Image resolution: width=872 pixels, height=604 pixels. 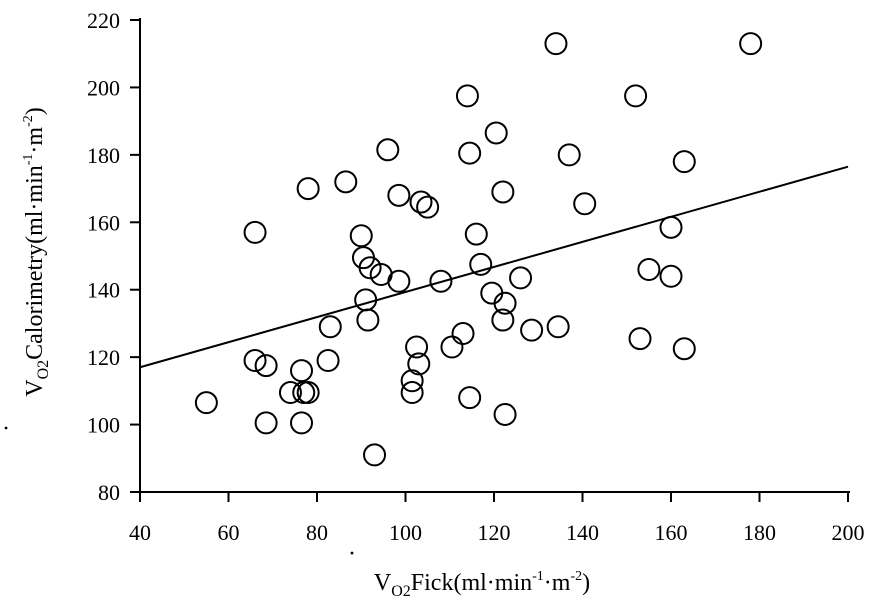 I want to click on y-axis-title-mid: ·m, so click(x=35, y=140).